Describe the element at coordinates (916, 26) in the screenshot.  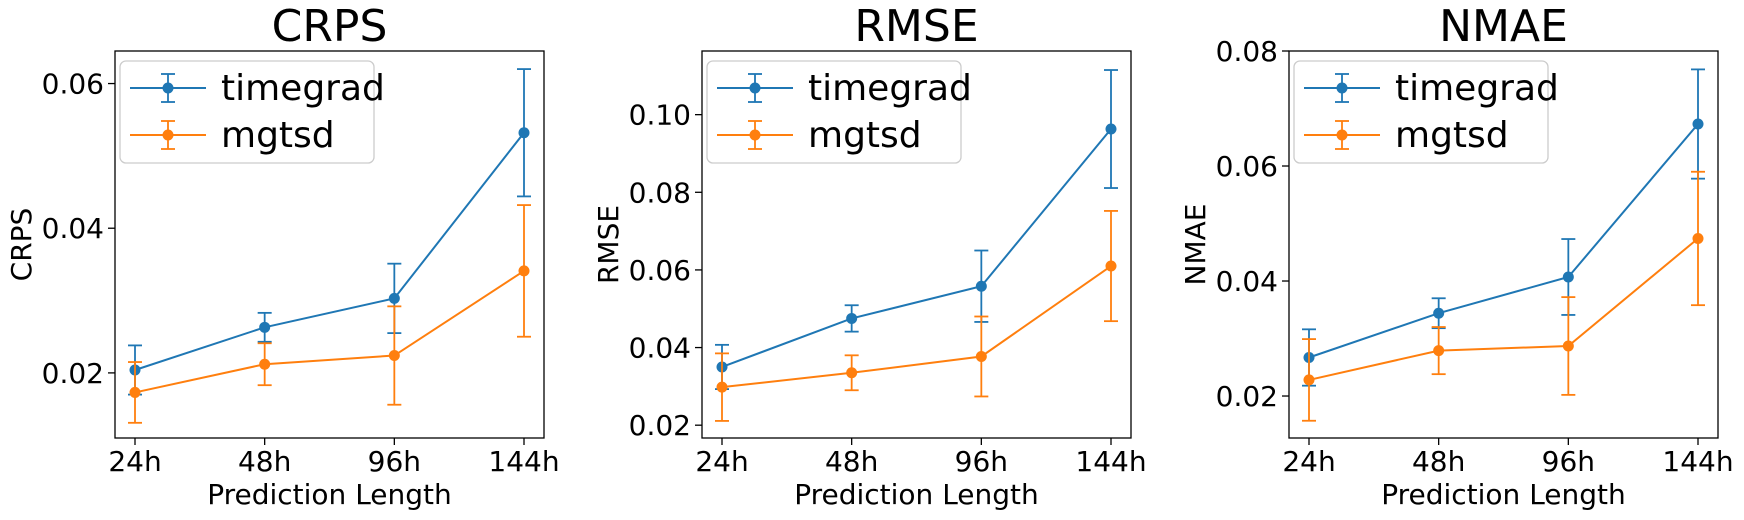
I see `chart-title: RMSE` at that location.